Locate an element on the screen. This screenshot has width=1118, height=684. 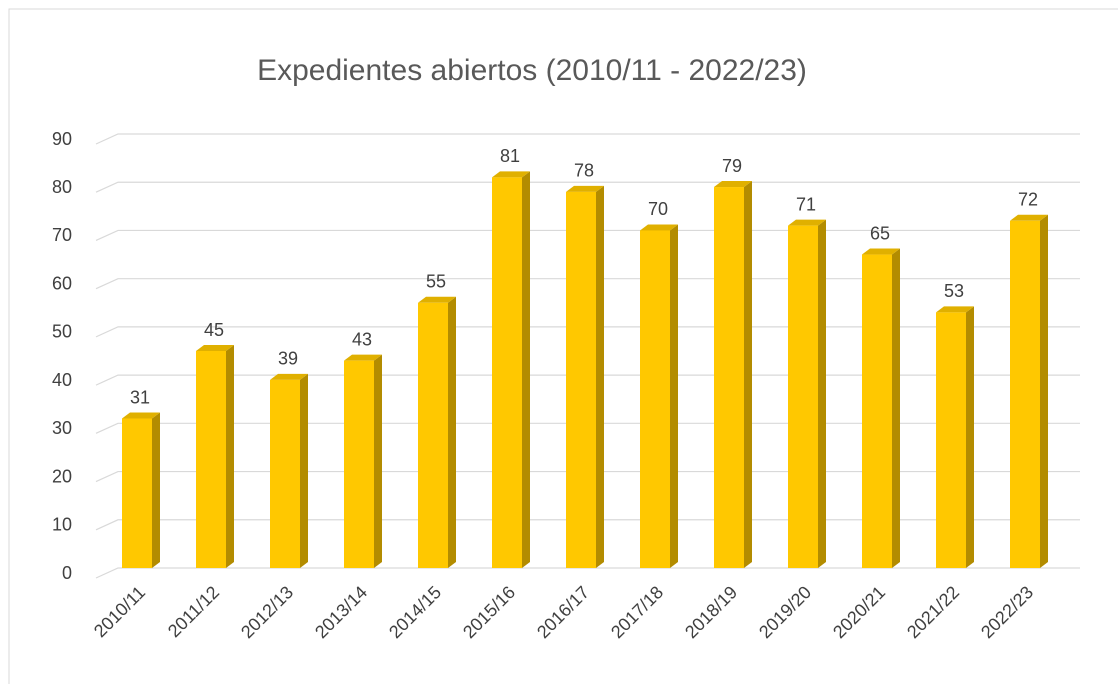
value-label: 81 is located at coordinates (510, 156).